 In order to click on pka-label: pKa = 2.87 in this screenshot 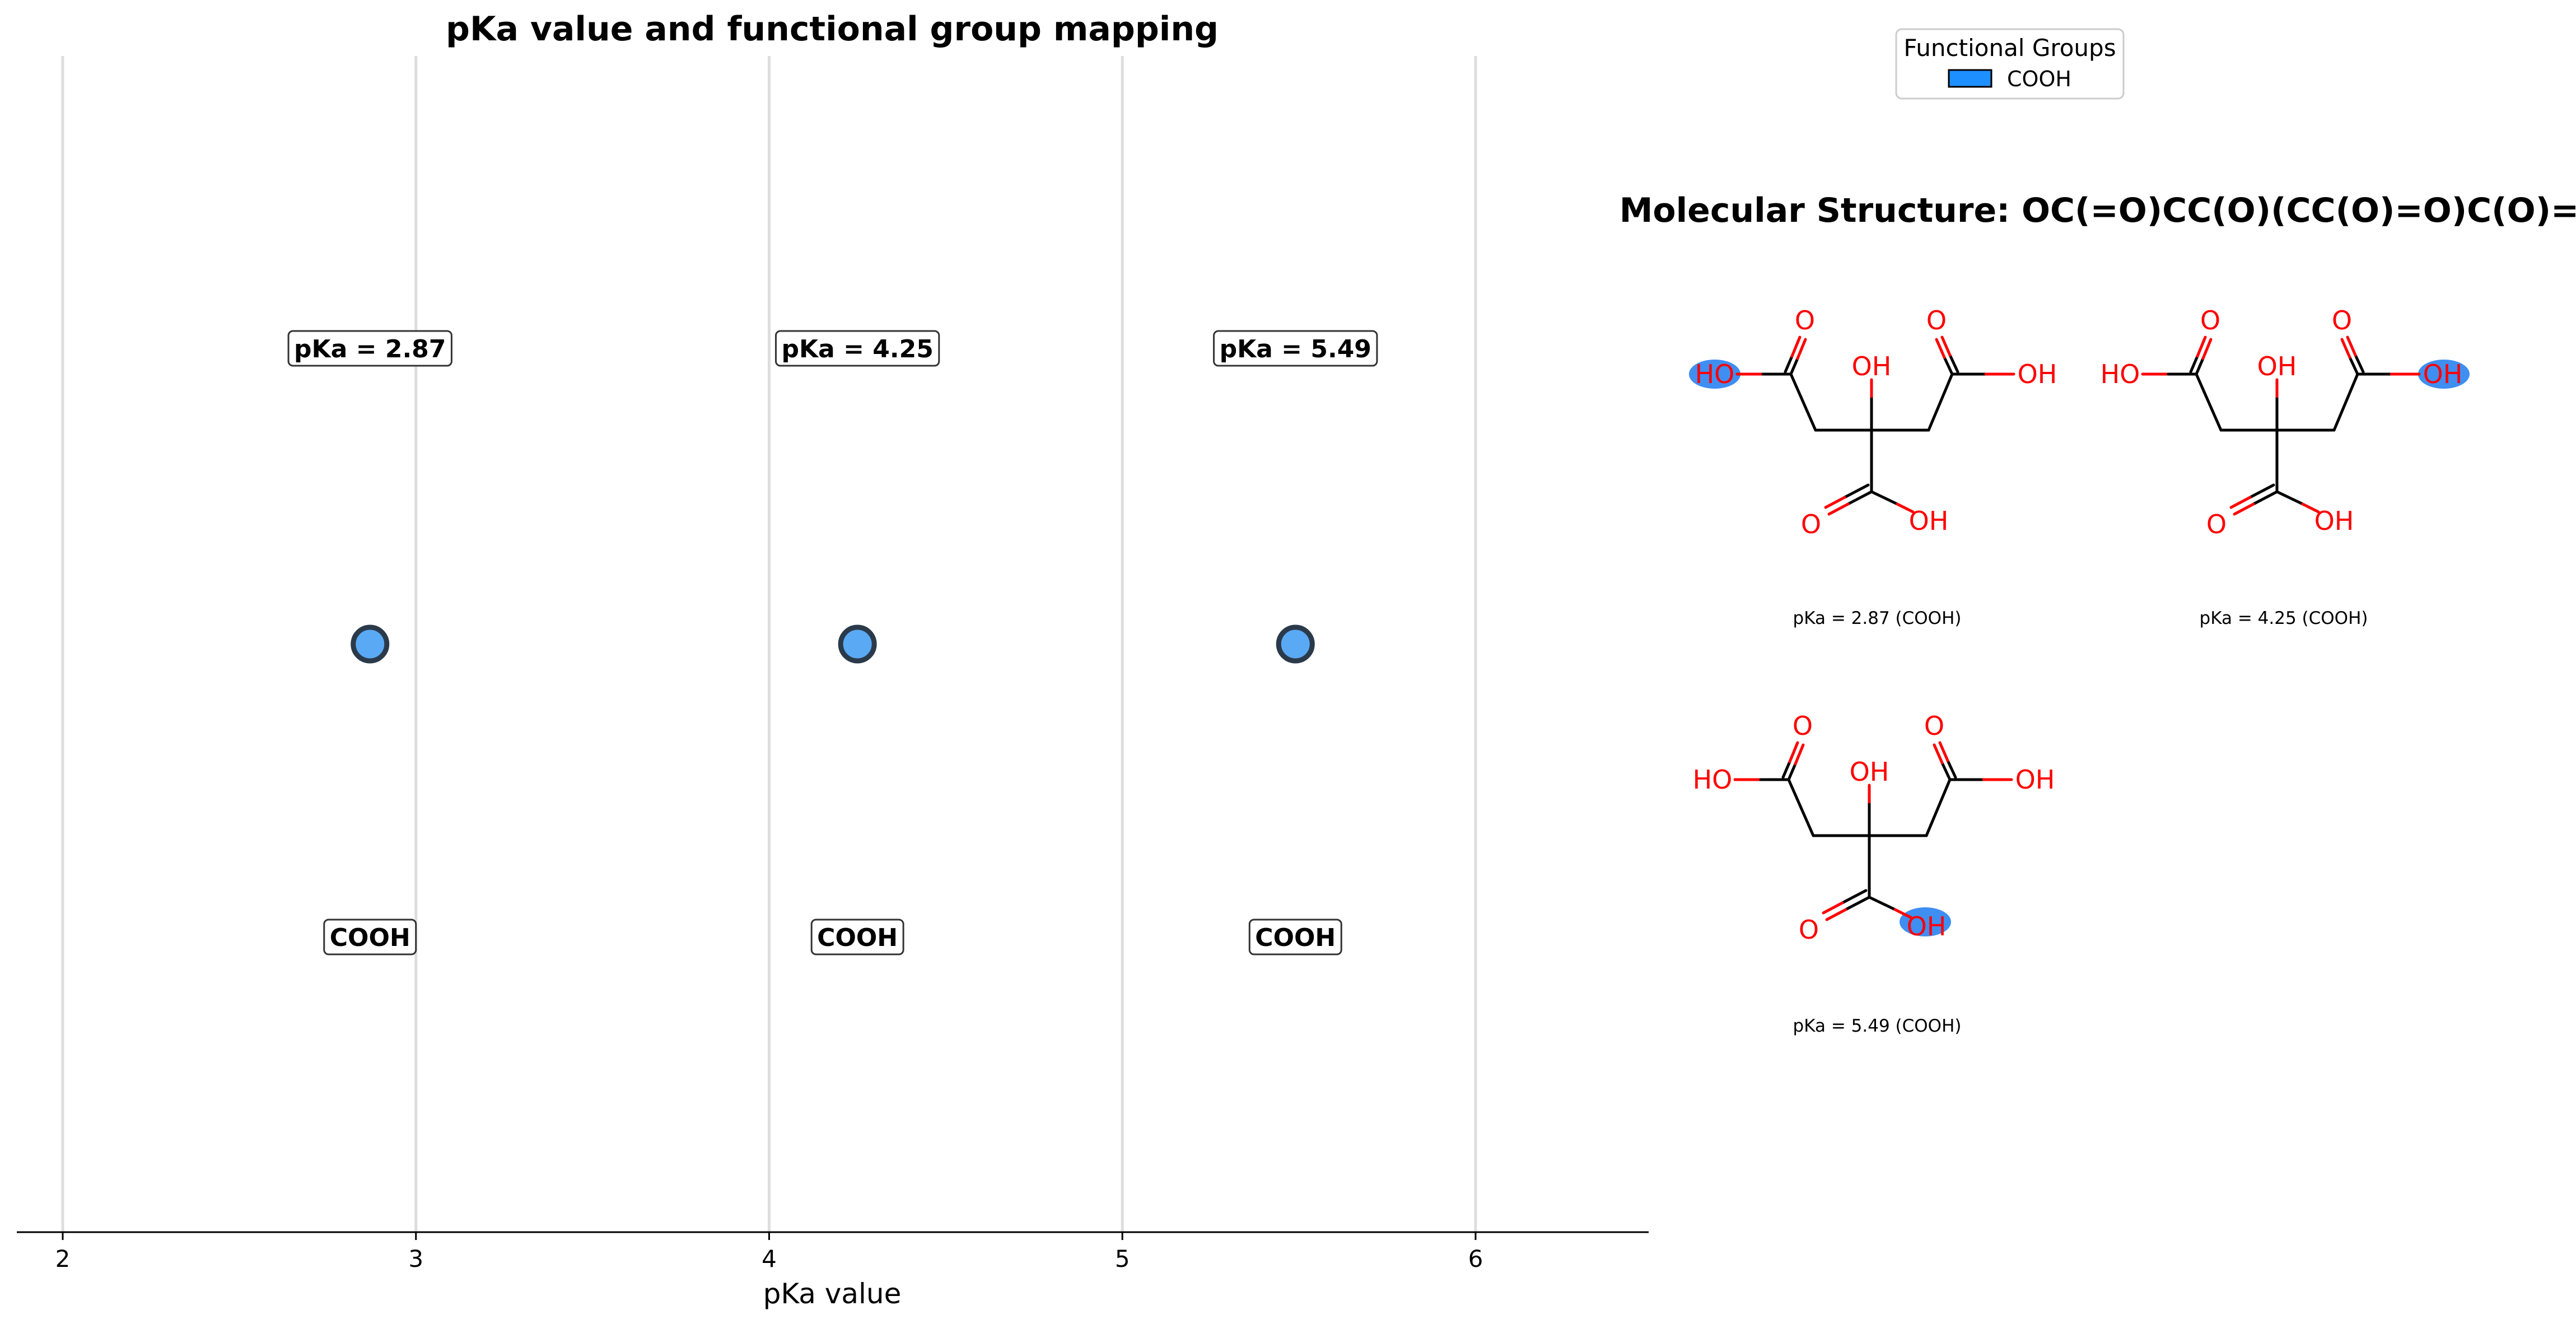, I will do `click(369, 348)`.